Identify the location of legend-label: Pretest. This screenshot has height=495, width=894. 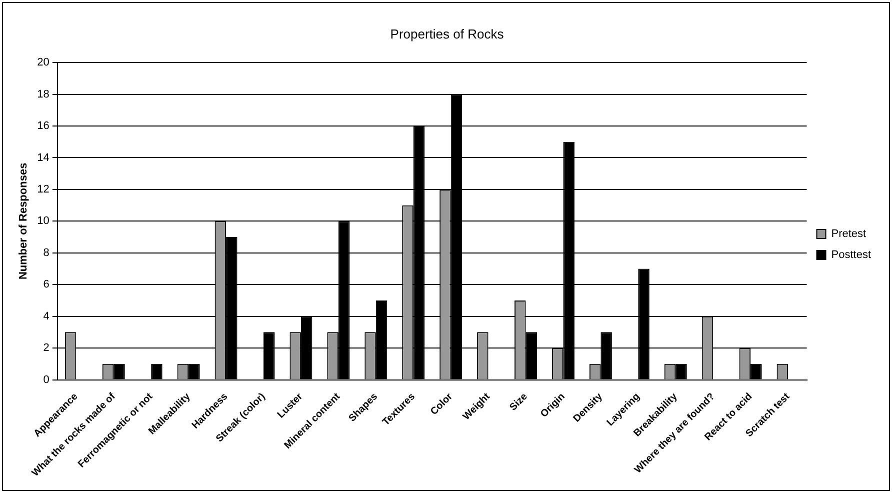
(848, 234).